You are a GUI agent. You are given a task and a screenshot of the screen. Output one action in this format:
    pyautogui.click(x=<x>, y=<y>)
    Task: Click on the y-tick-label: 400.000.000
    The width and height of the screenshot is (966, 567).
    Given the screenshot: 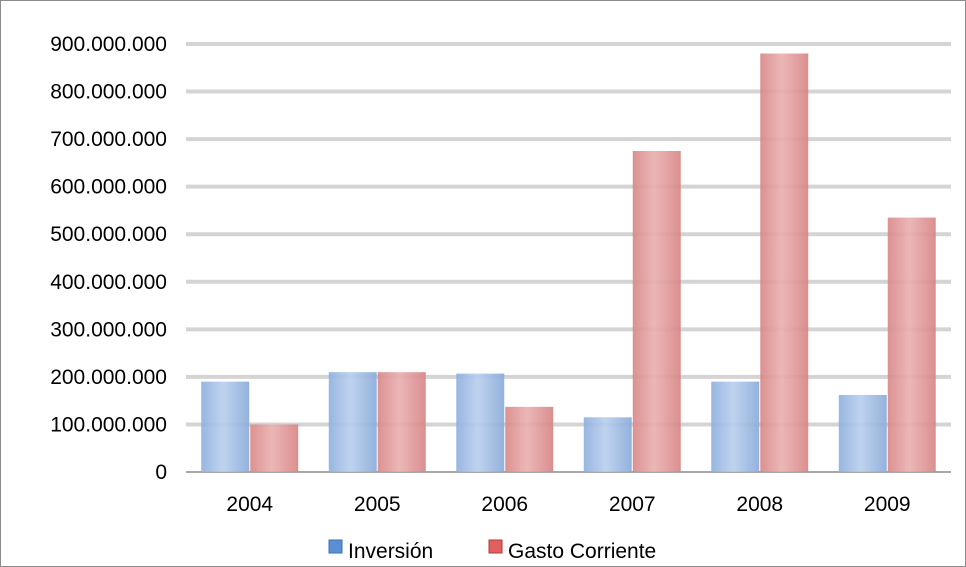 What is the action you would take?
    pyautogui.click(x=108, y=282)
    